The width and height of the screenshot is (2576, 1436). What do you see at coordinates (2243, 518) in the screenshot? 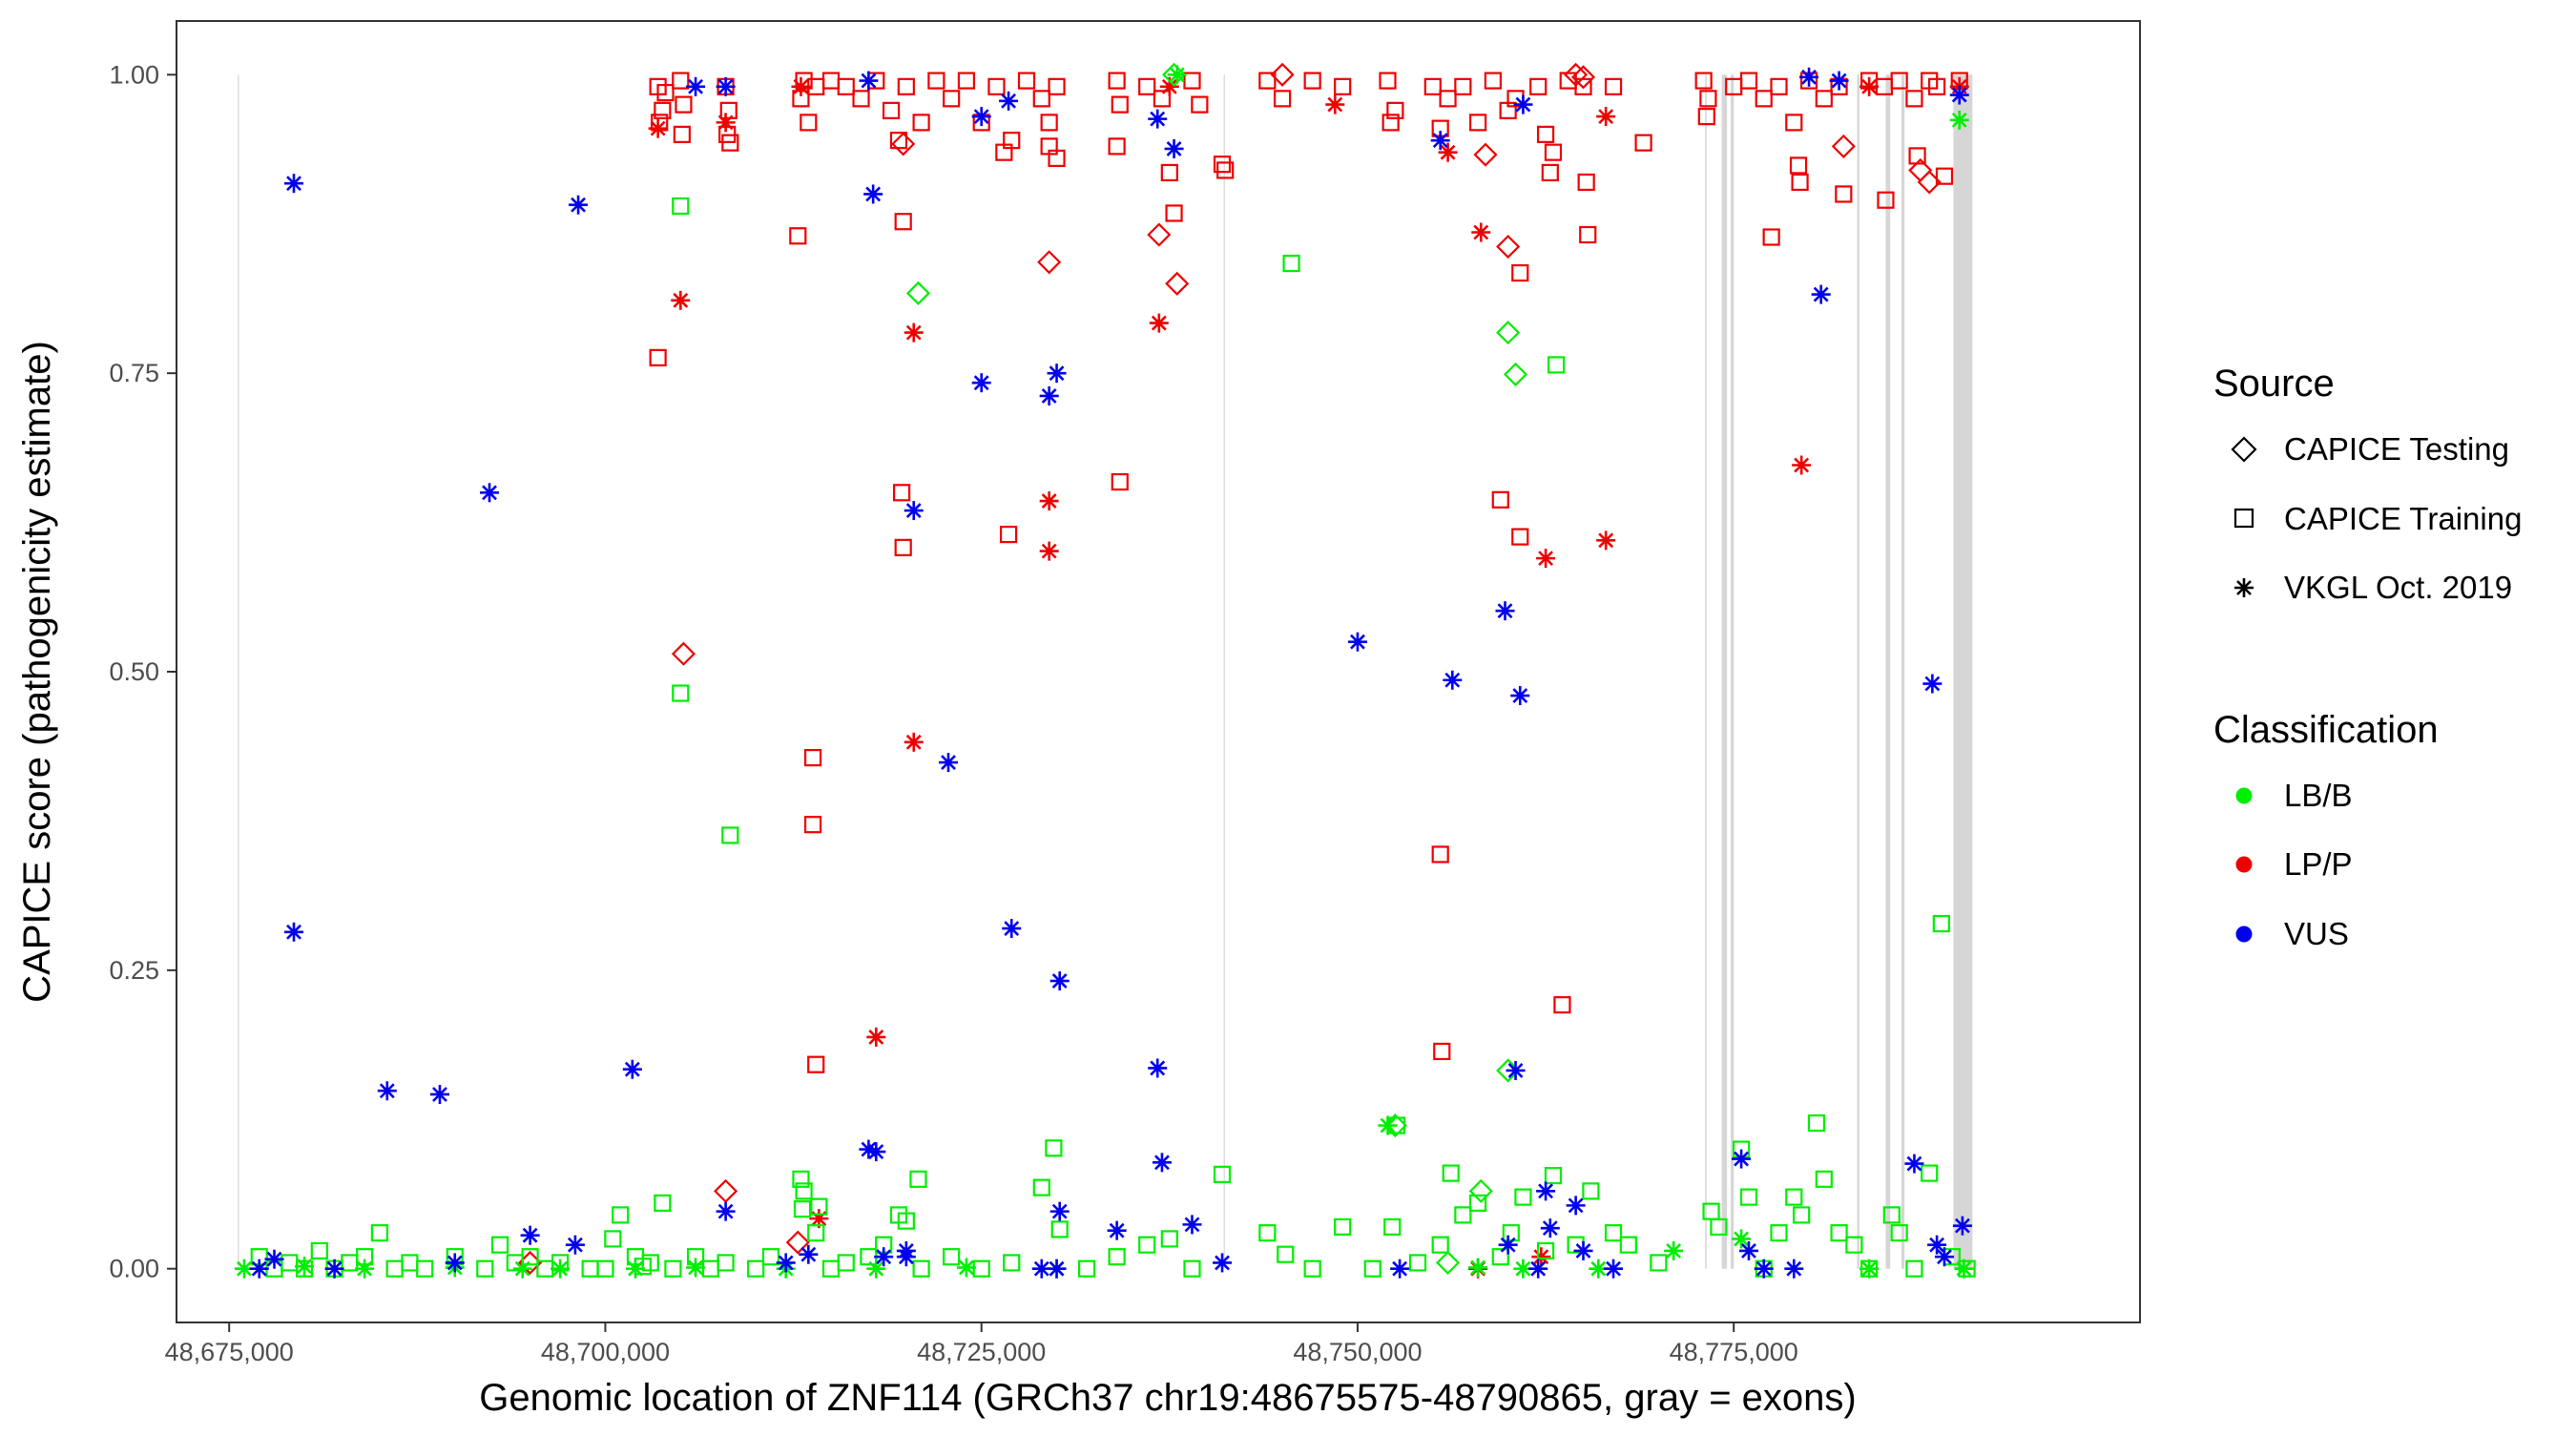
I see `legend-square-icon` at bounding box center [2243, 518].